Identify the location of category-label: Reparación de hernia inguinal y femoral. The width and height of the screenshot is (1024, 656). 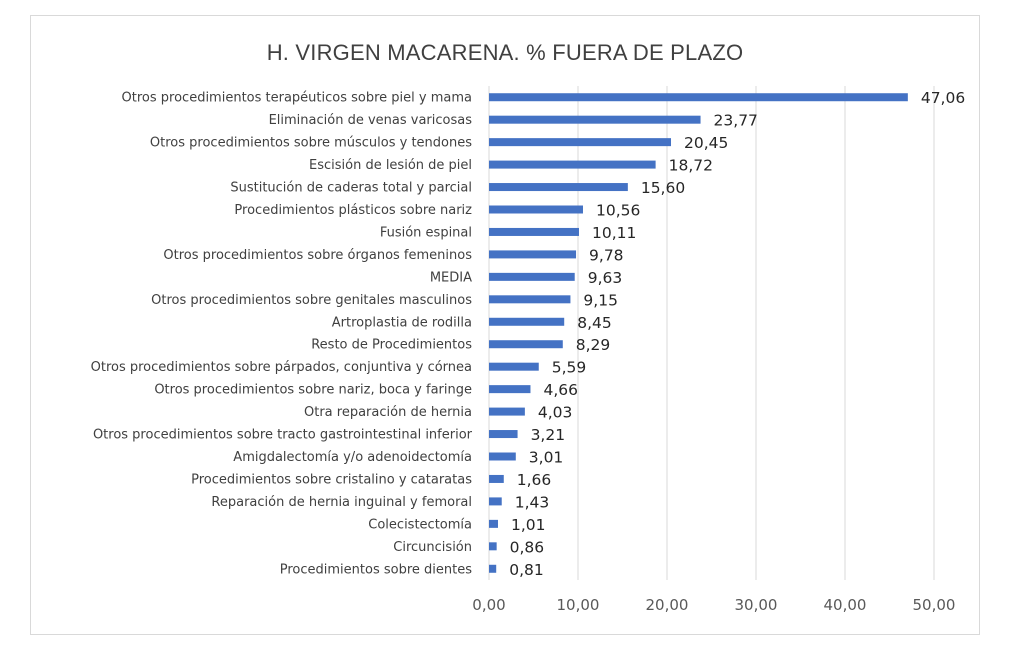
(341, 502).